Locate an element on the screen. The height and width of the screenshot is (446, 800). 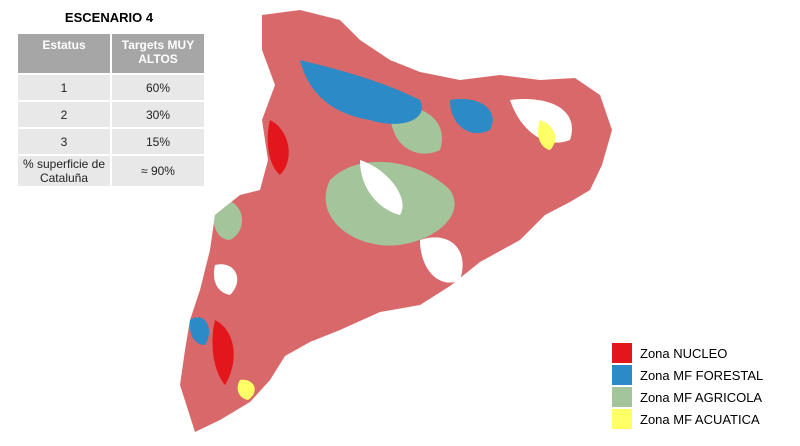
legend-label: Zona MF FORESTAL is located at coordinates (702, 375).